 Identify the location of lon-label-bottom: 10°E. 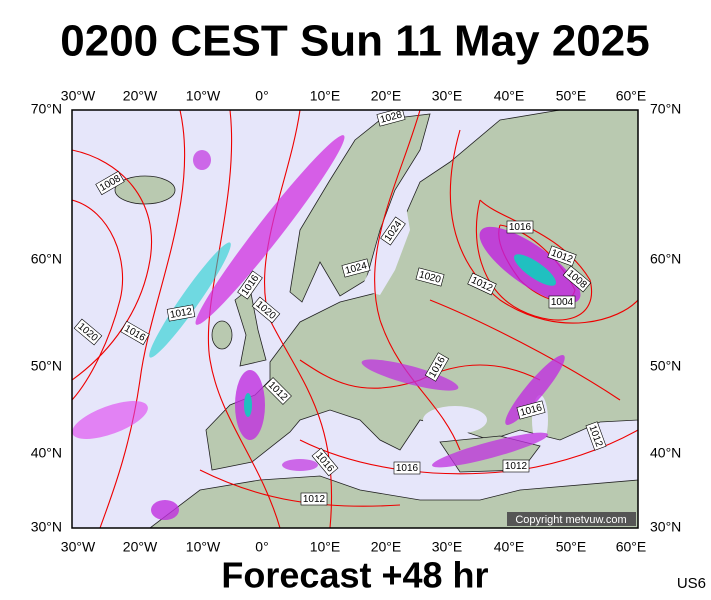
(325, 547).